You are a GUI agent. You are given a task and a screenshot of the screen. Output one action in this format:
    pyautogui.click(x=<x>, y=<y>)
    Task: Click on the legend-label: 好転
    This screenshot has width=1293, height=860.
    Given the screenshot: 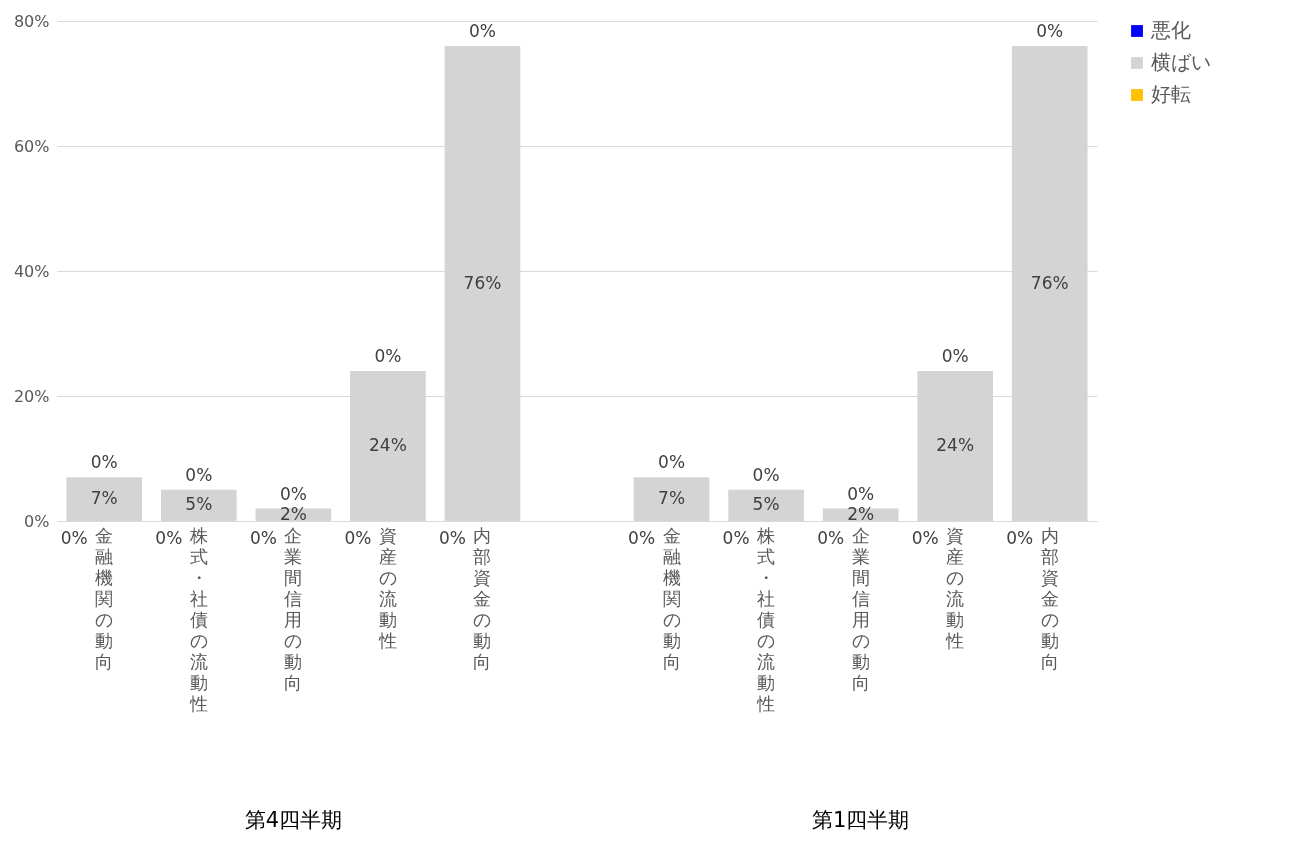 What is the action you would take?
    pyautogui.click(x=1171, y=94)
    